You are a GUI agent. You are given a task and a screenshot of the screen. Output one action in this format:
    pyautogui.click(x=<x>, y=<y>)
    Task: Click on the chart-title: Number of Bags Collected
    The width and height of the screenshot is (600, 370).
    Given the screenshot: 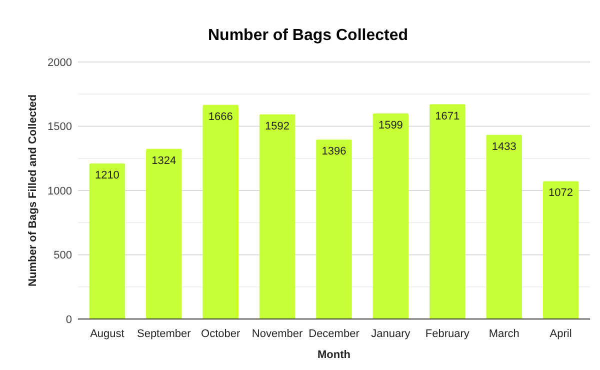 What is the action you would take?
    pyautogui.click(x=308, y=35)
    